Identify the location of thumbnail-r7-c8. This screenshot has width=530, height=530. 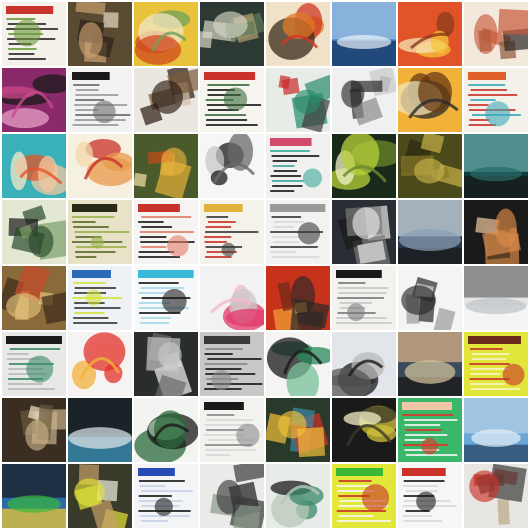
(496, 430).